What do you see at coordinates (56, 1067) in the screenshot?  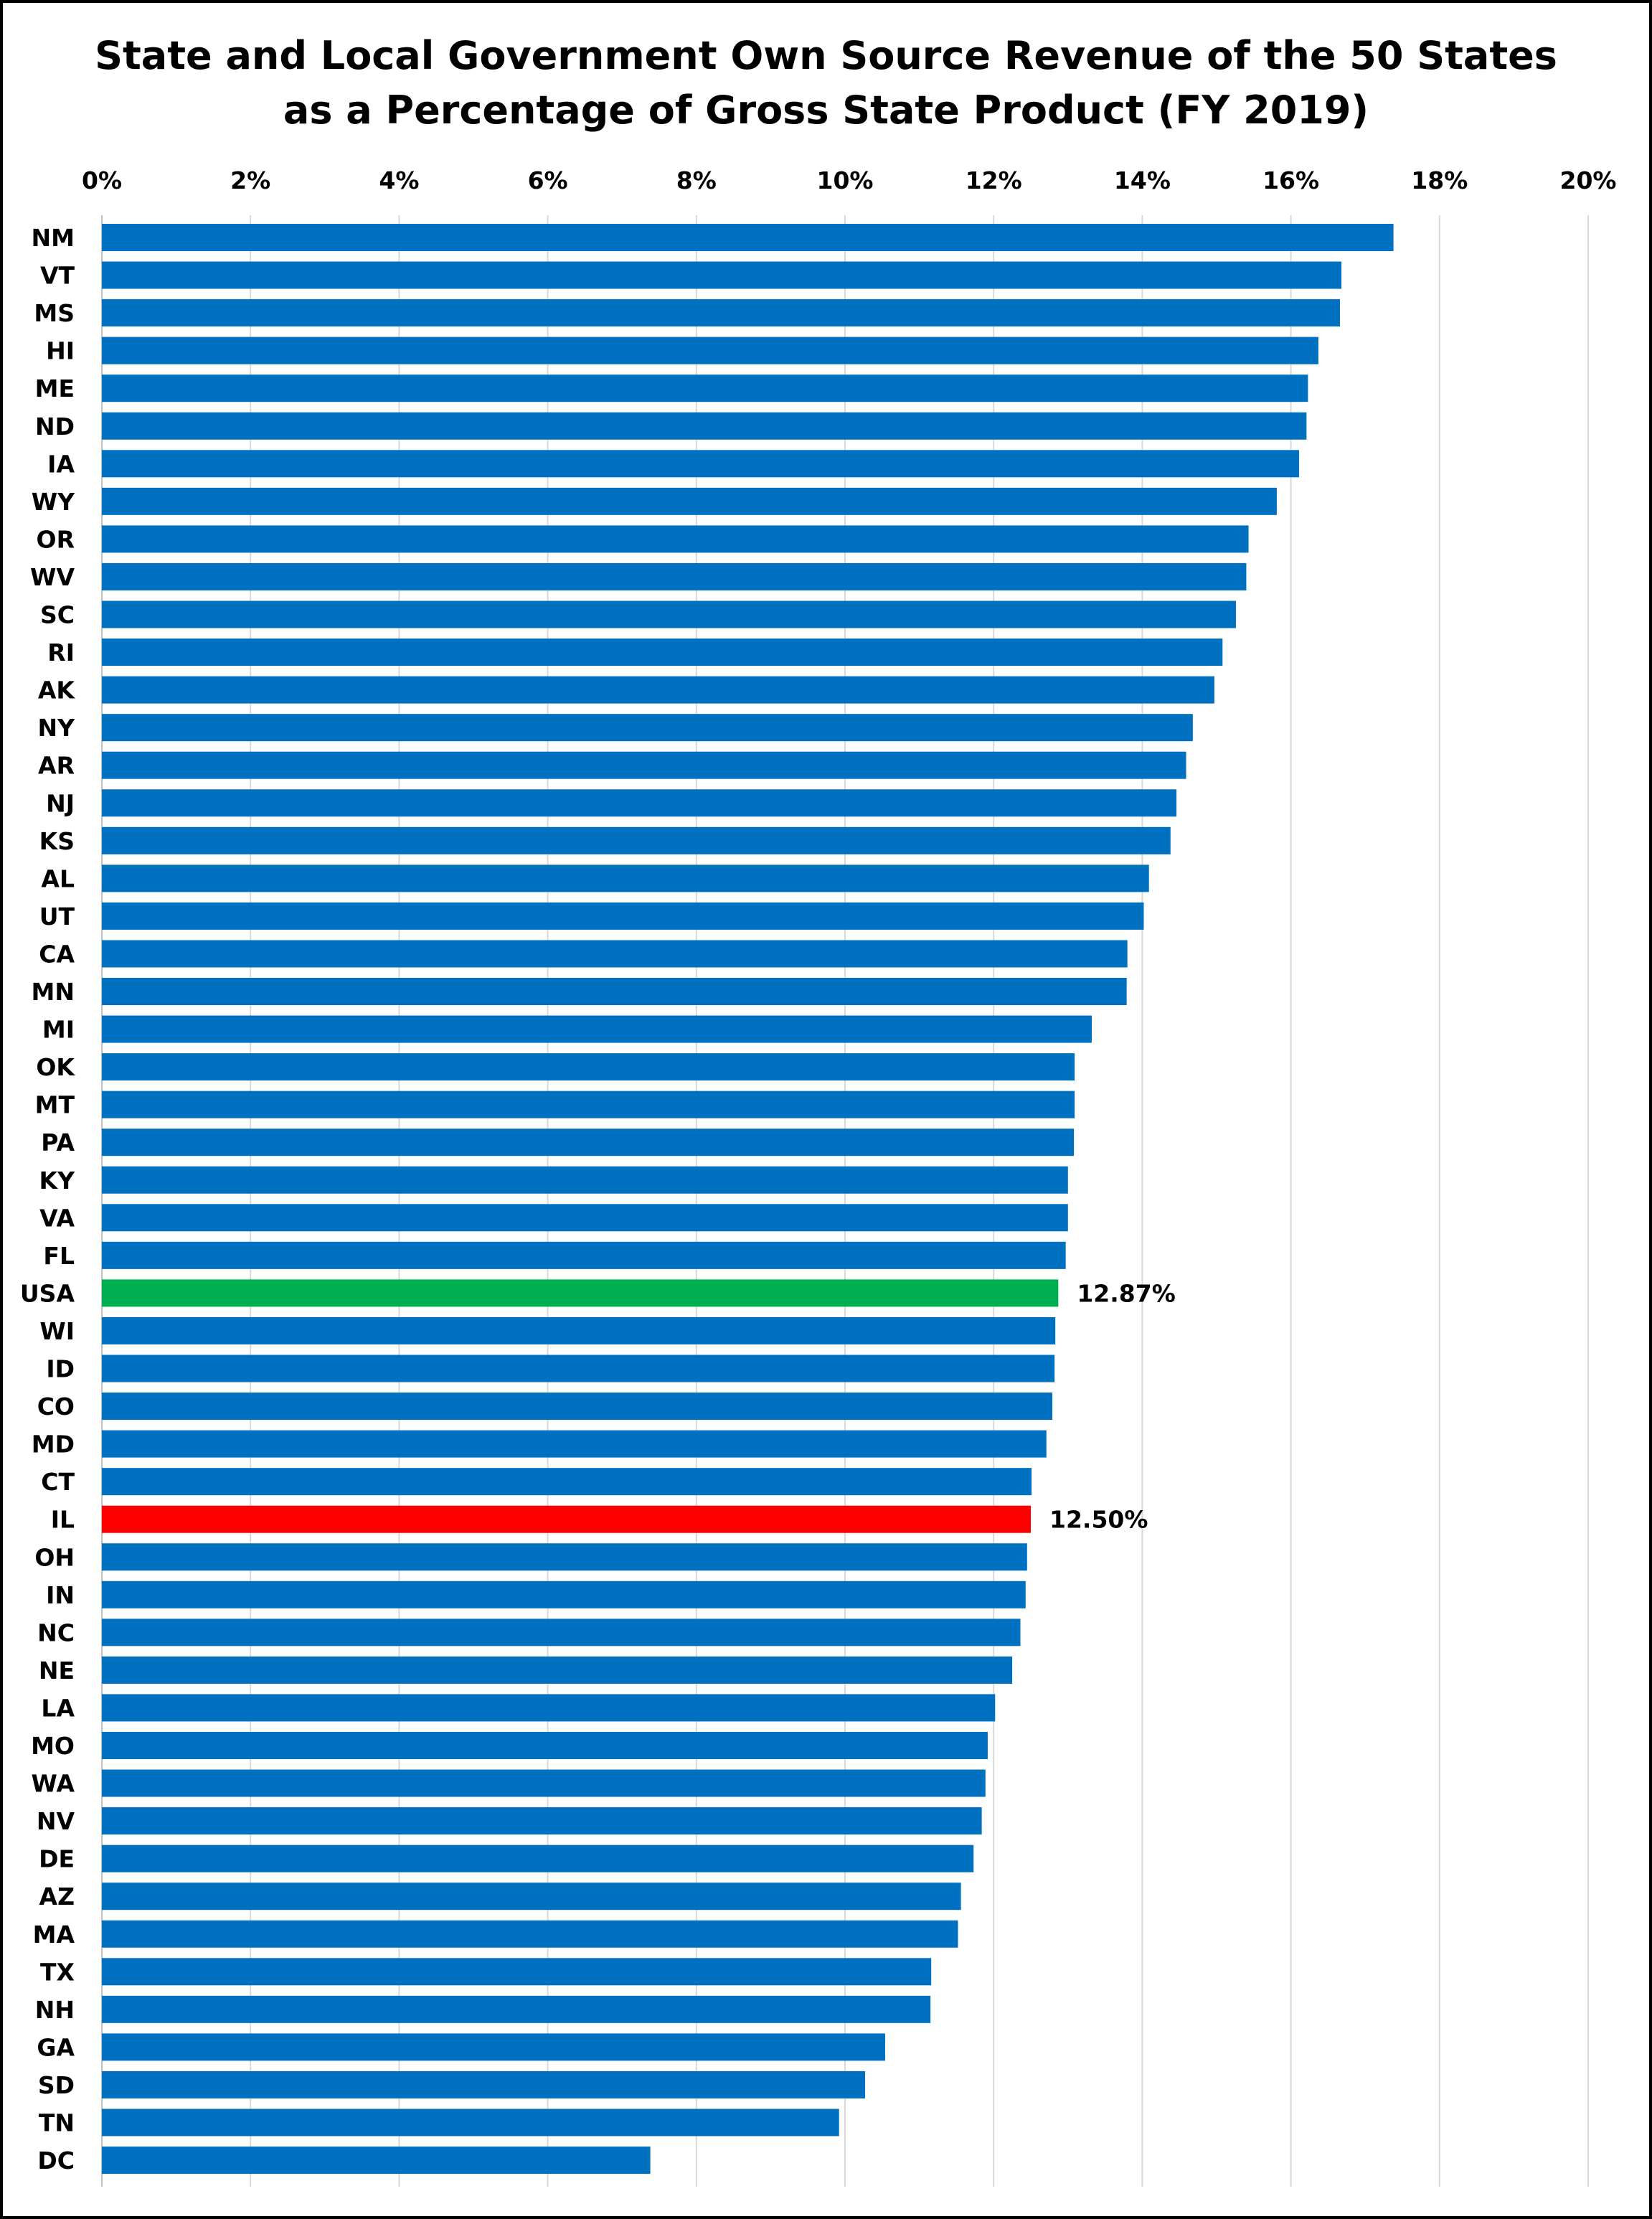 I see `category-label: OK` at bounding box center [56, 1067].